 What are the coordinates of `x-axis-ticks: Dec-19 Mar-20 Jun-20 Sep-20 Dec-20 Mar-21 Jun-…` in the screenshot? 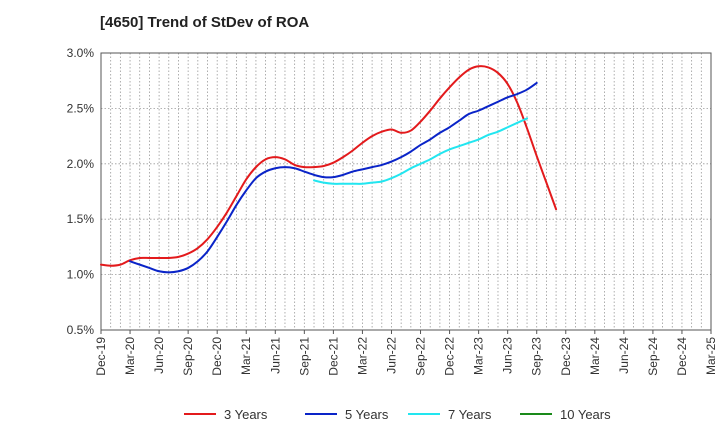 It's located at (406, 353).